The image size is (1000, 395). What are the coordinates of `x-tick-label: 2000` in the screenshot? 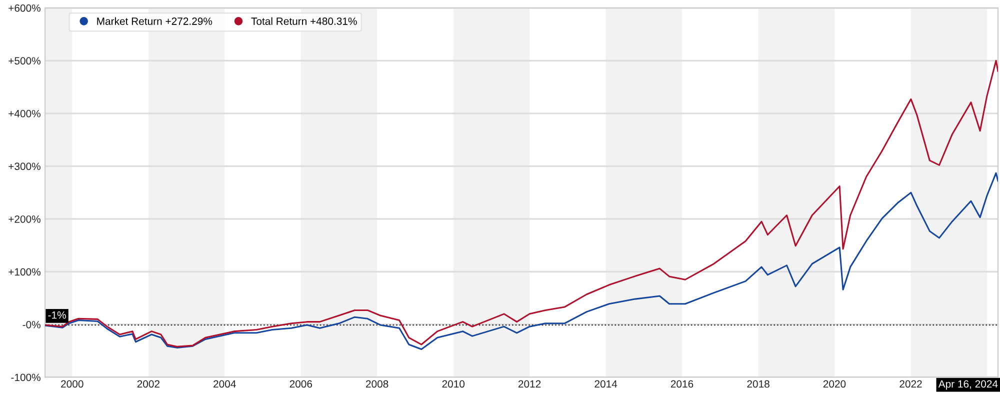 It's located at (72, 384).